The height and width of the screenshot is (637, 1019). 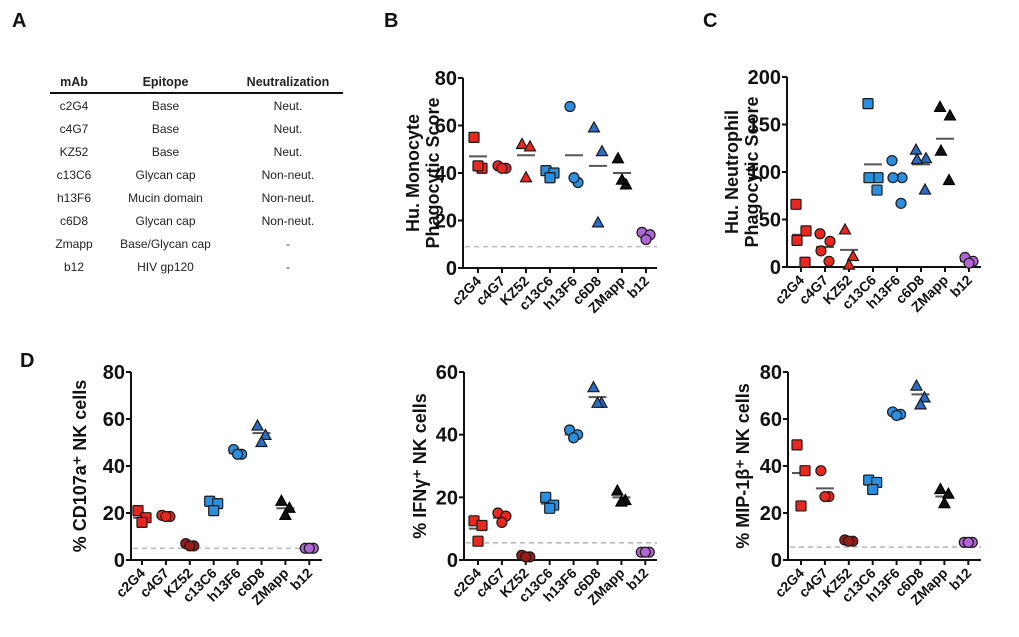 I want to click on cell-mab: KZ52, so click(x=74, y=151).